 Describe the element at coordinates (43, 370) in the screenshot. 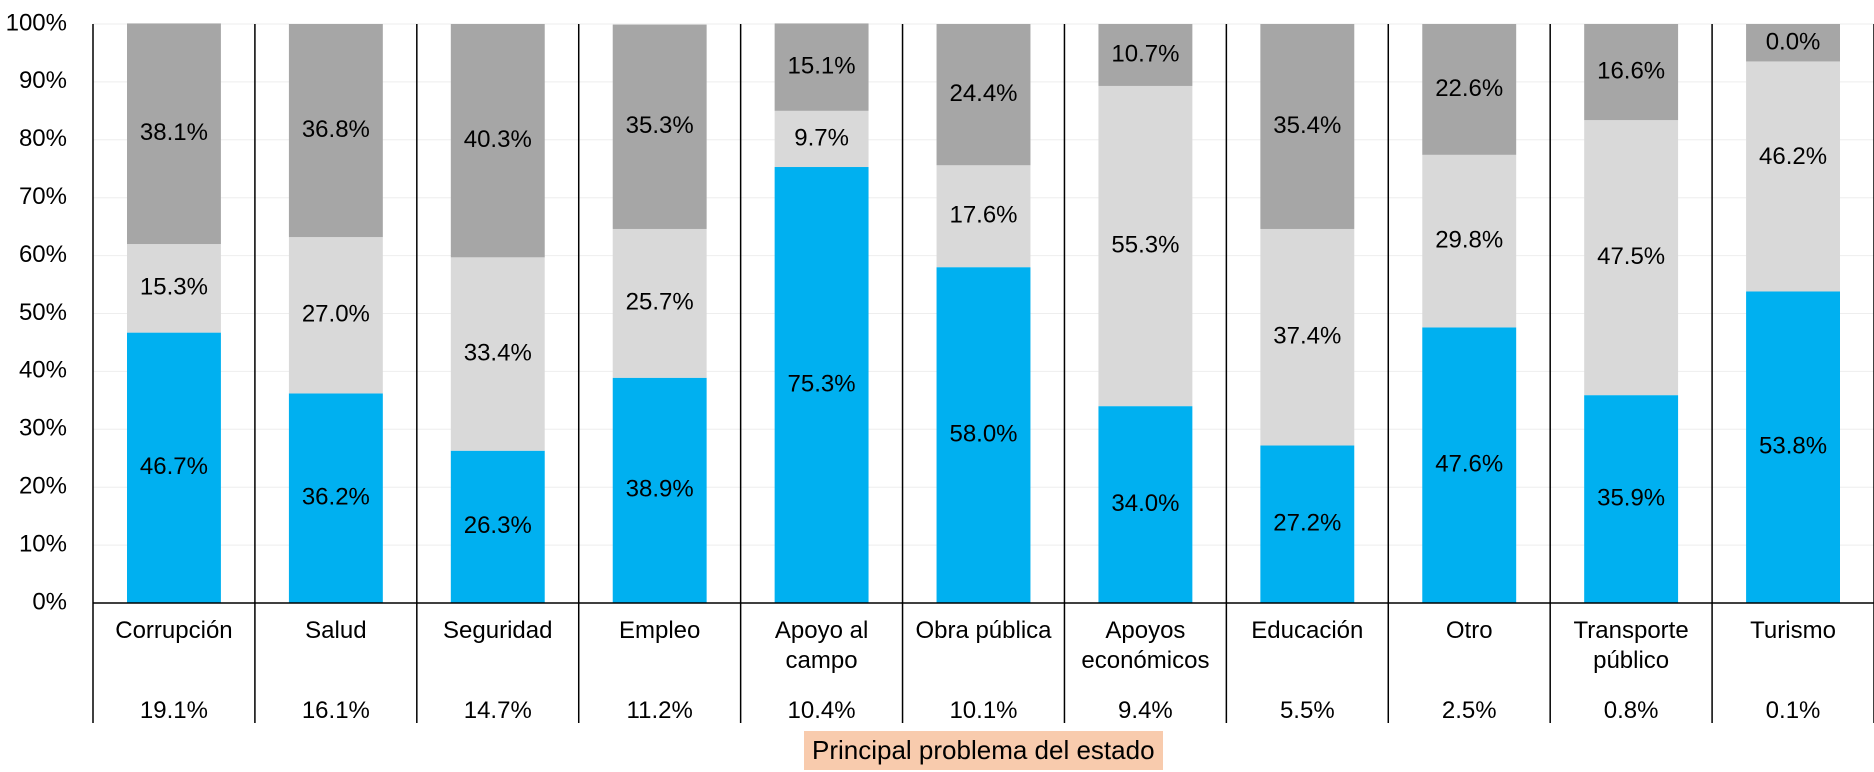

I see `y-tick-label: 40%` at that location.